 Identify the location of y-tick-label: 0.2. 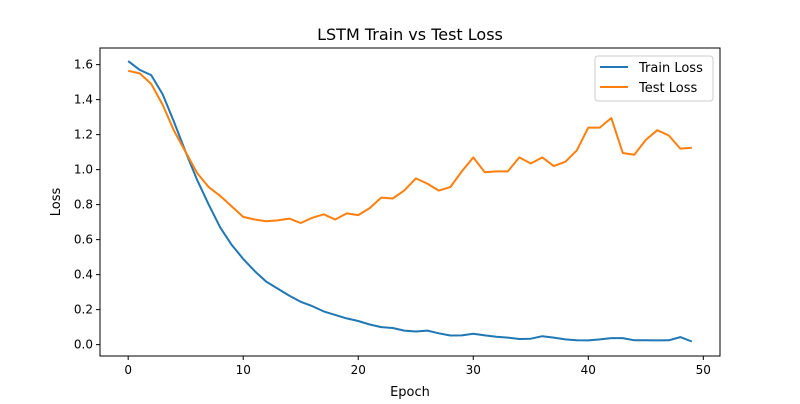
(83, 310).